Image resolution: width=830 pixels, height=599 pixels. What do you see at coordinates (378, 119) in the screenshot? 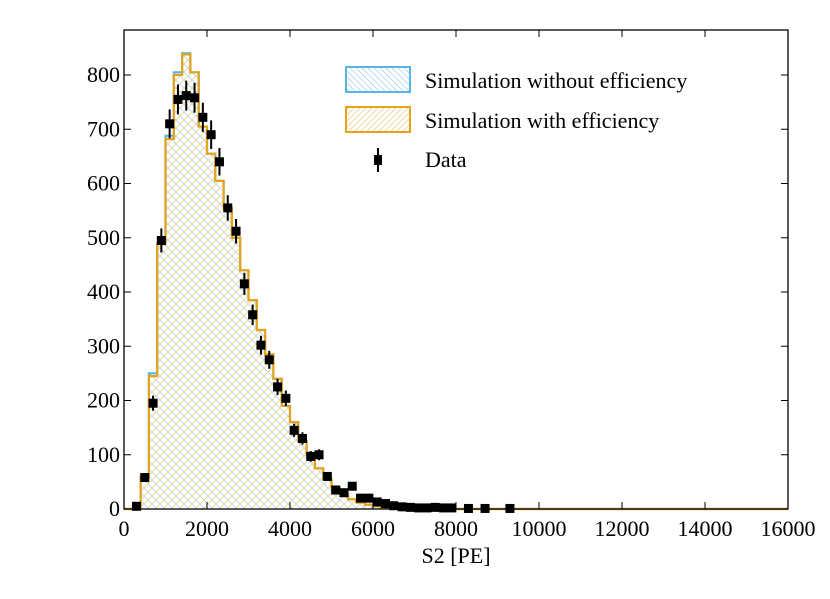
I see `legend-swatch-orange` at bounding box center [378, 119].